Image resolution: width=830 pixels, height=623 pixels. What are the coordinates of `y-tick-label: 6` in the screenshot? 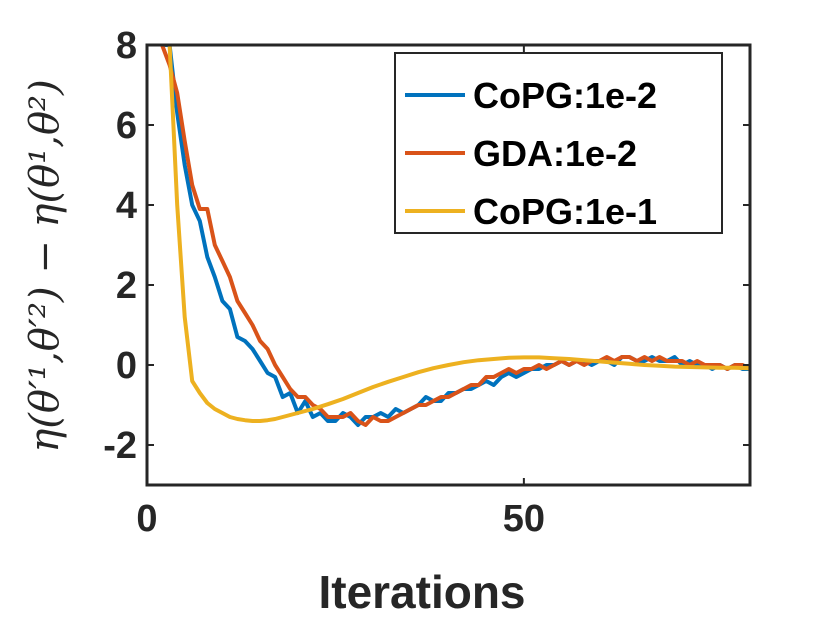 It's located at (126, 126).